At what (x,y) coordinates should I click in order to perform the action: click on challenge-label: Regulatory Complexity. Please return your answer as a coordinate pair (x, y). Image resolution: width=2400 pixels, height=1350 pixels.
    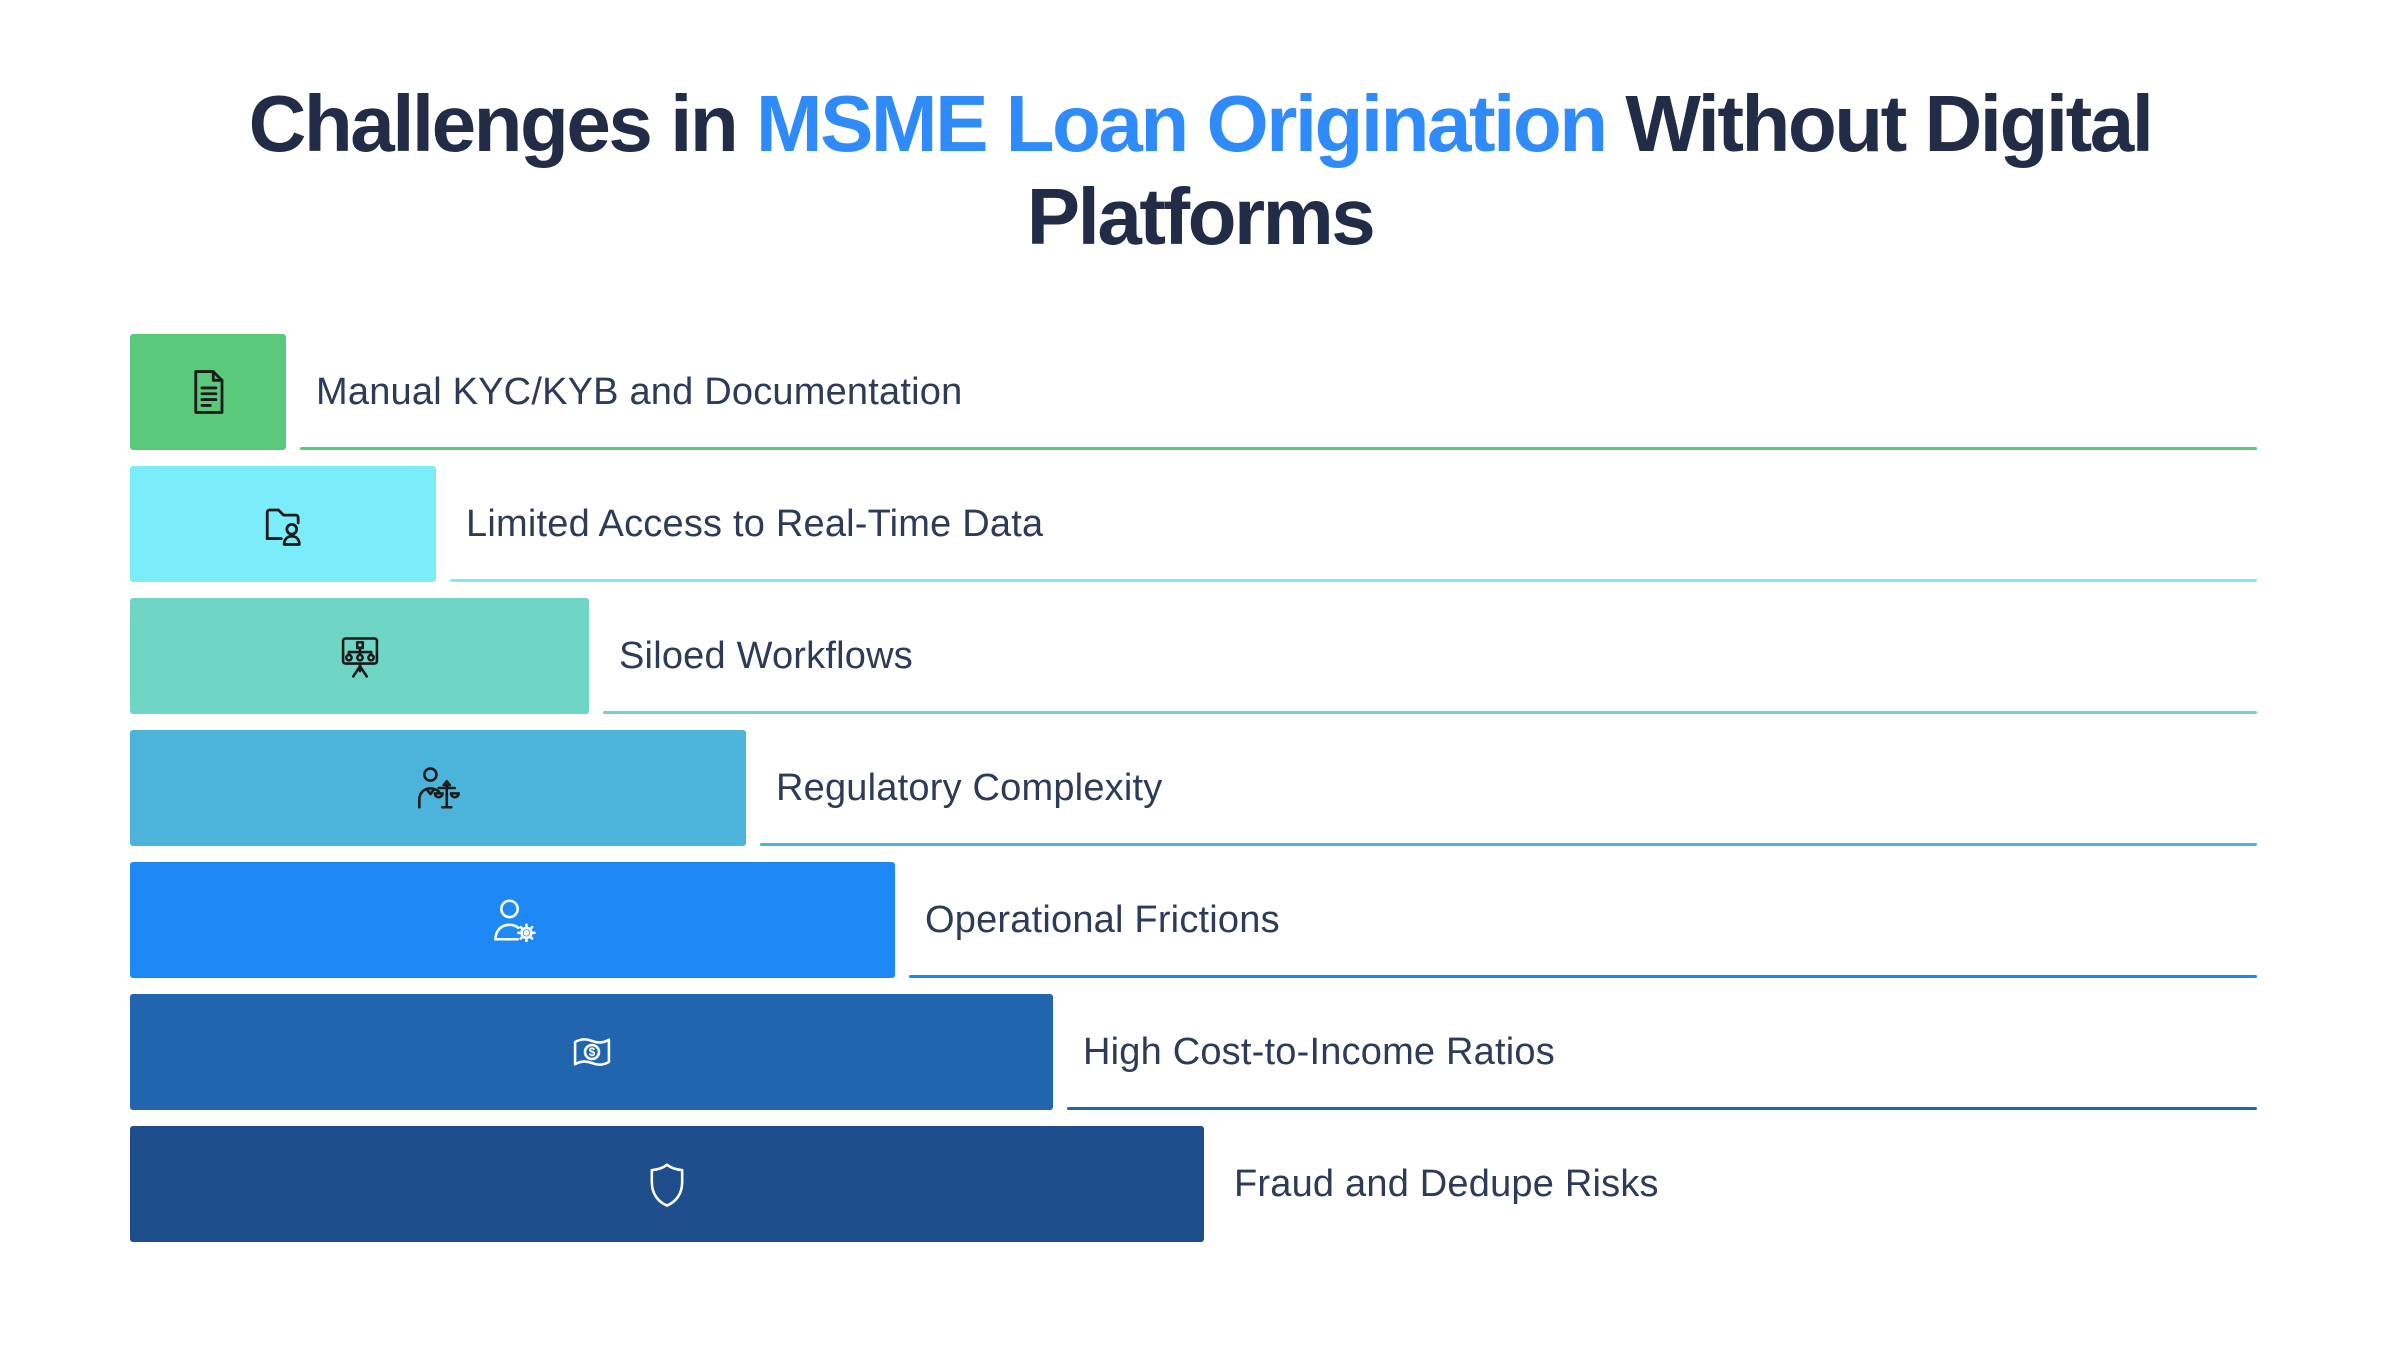
    Looking at the image, I should click on (969, 787).